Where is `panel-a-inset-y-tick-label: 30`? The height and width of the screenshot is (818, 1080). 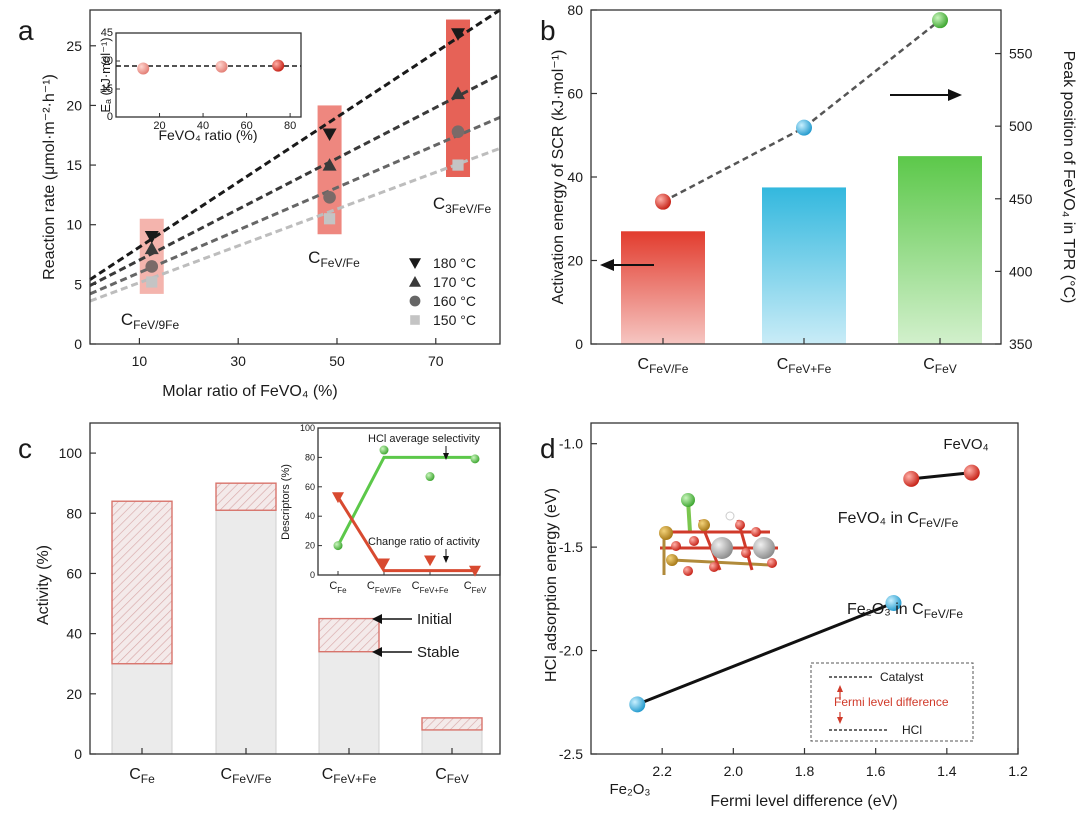
panel-a-inset-y-tick-label: 30 is located at coordinates (107, 61).